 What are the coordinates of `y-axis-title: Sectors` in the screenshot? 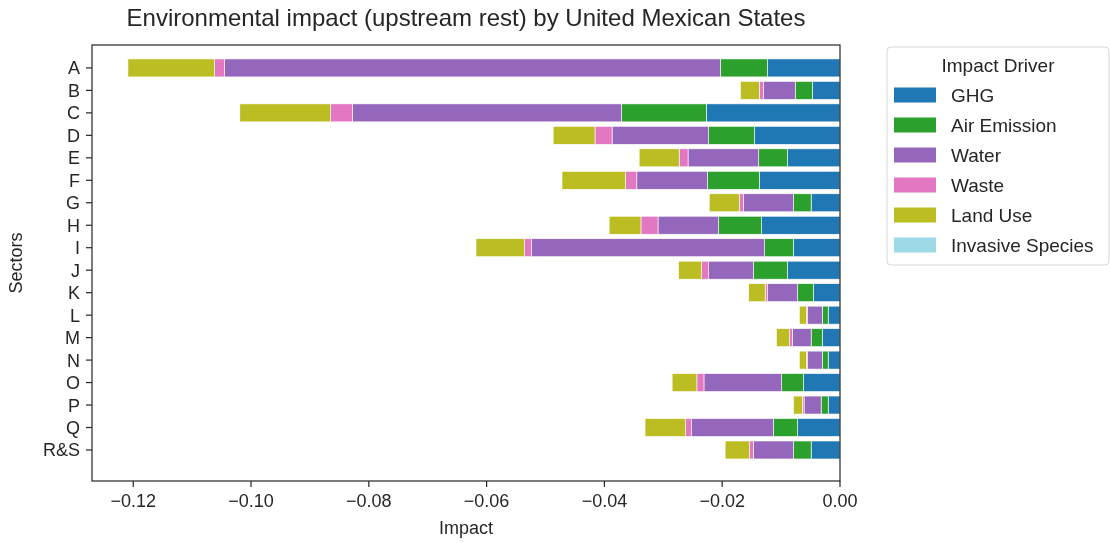 It's located at (16, 263).